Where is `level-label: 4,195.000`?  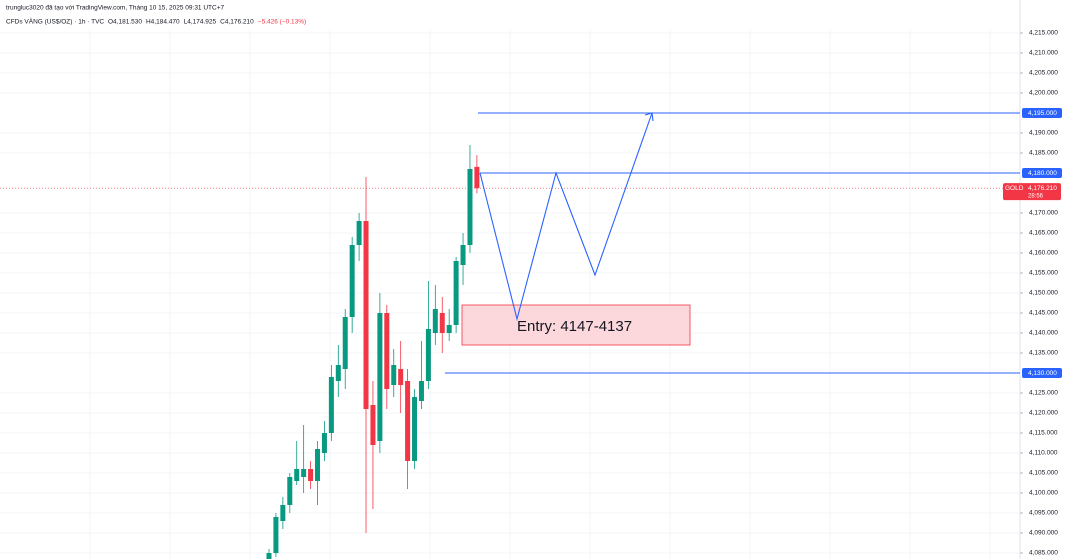 level-label: 4,195.000 is located at coordinates (1042, 113).